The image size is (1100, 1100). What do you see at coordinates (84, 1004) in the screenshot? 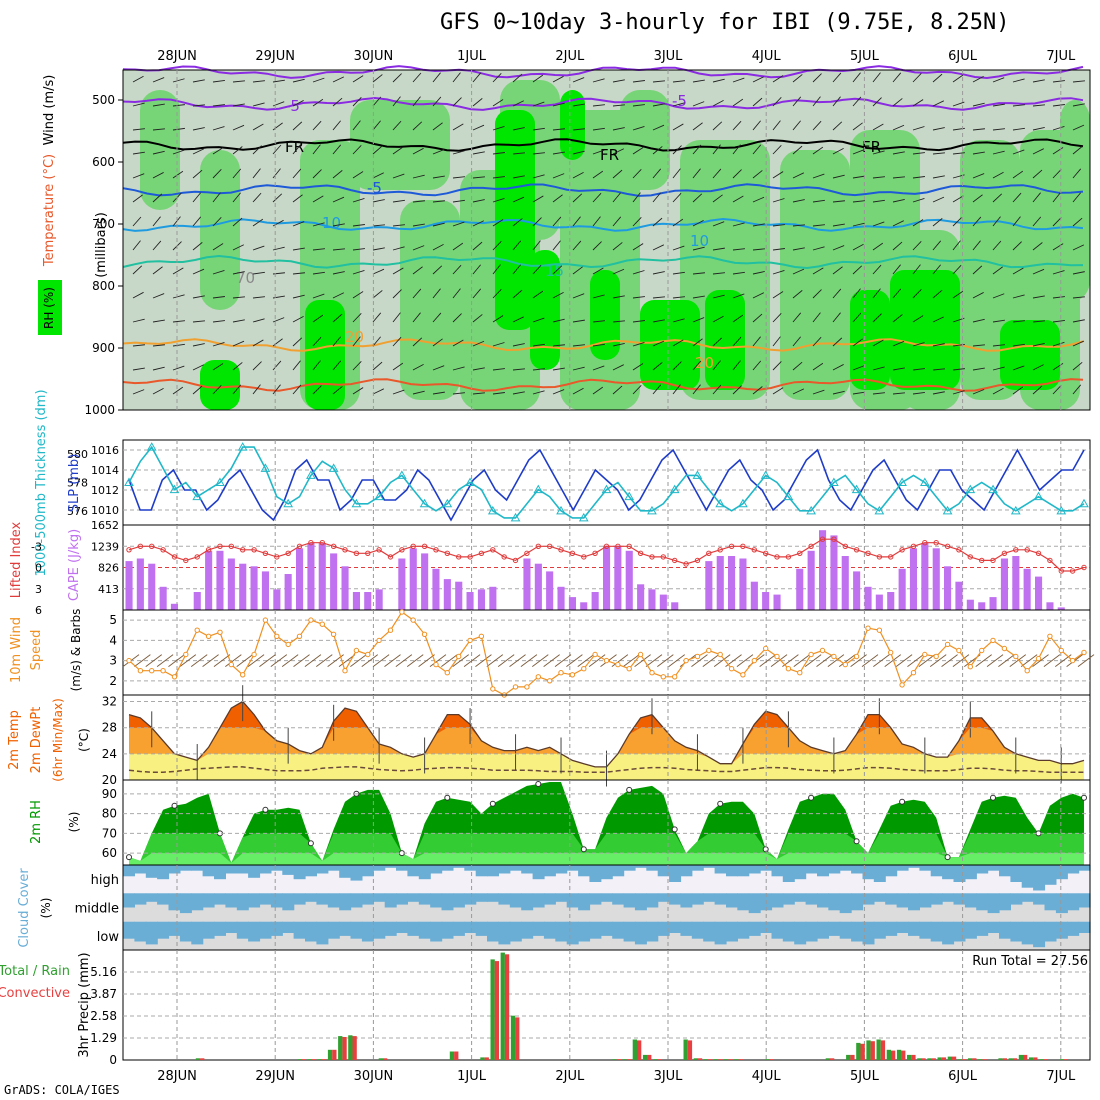
I see `y-axis-label-precip: 3hr Precip (mm)` at bounding box center [84, 1004].